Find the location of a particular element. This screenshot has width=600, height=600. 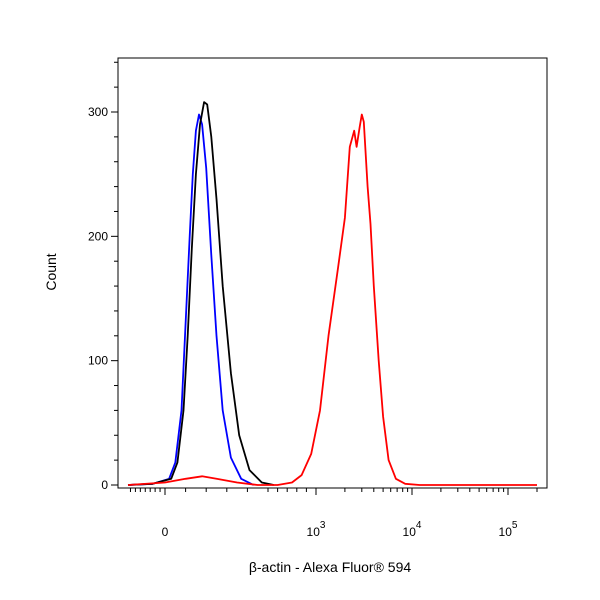

x-tick-label: 10⁵ is located at coordinates (508, 529).